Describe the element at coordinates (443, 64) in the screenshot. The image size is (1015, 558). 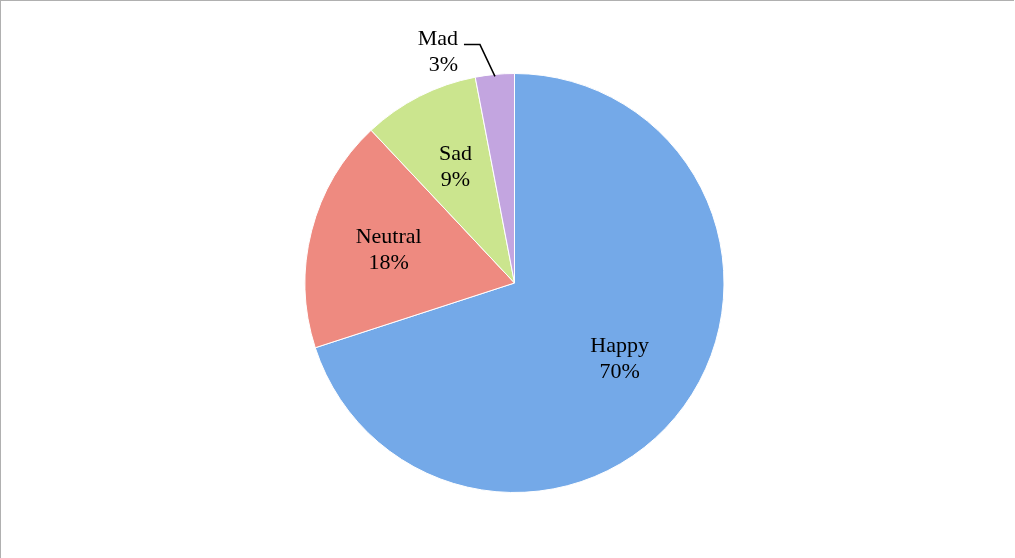
I see `data-label: 3%` at that location.